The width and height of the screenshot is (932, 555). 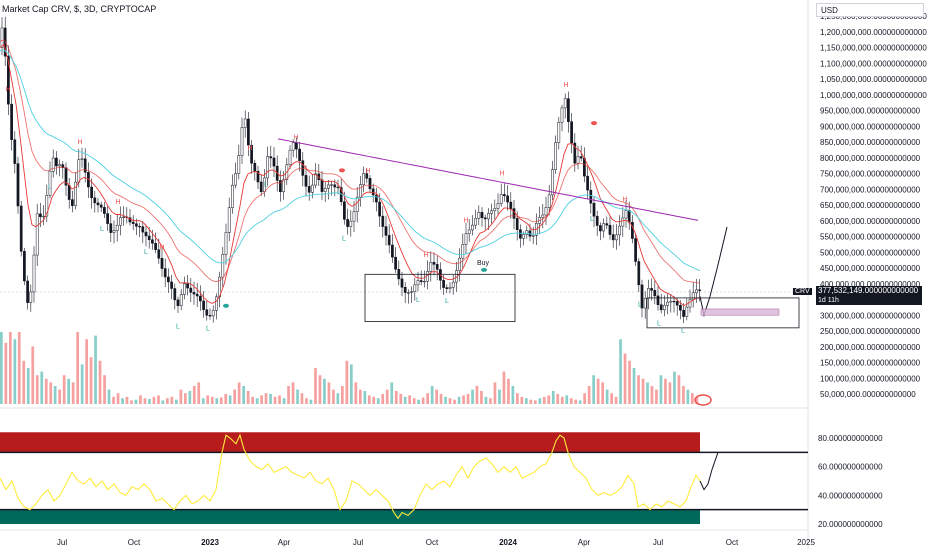 I want to click on time-axis-tick: 2024, so click(x=508, y=542).